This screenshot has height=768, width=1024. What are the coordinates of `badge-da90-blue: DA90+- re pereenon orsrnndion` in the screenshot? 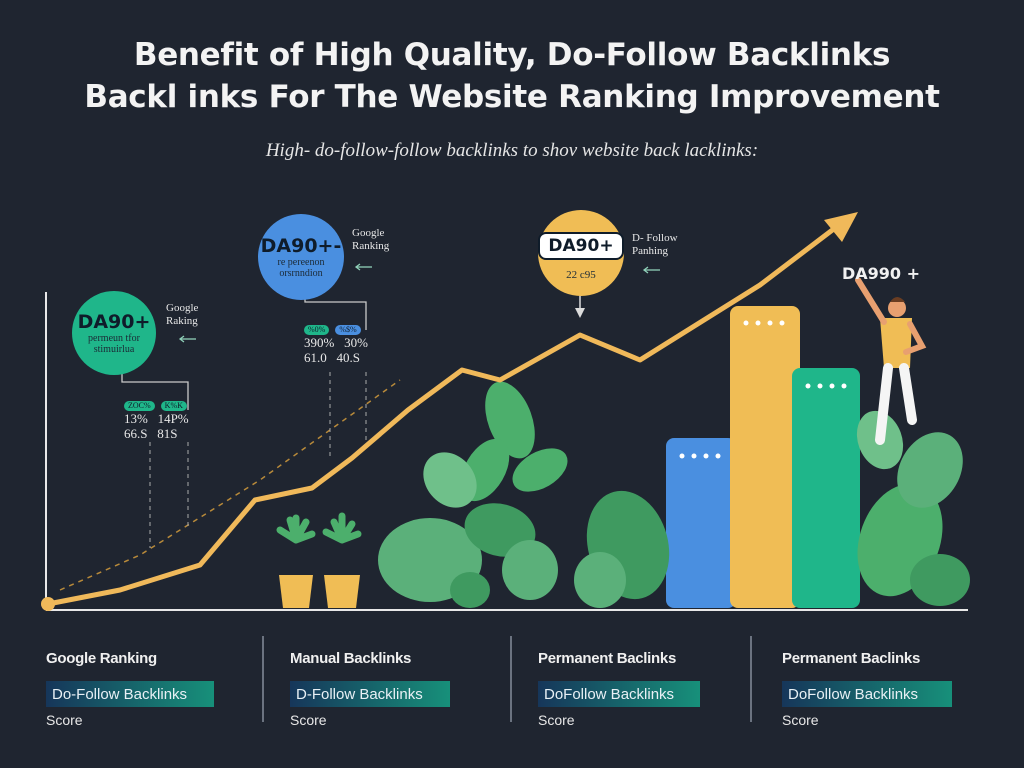 It's located at (301, 257).